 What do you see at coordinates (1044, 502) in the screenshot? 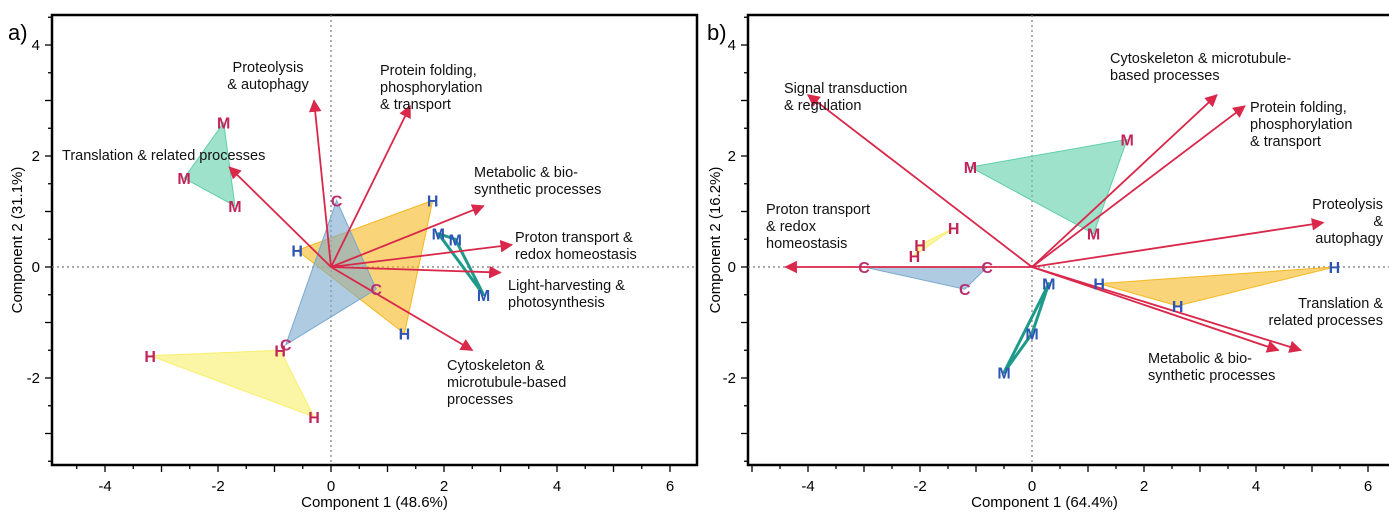
I see `x-axis-label: Component 1 (64.4%)` at bounding box center [1044, 502].